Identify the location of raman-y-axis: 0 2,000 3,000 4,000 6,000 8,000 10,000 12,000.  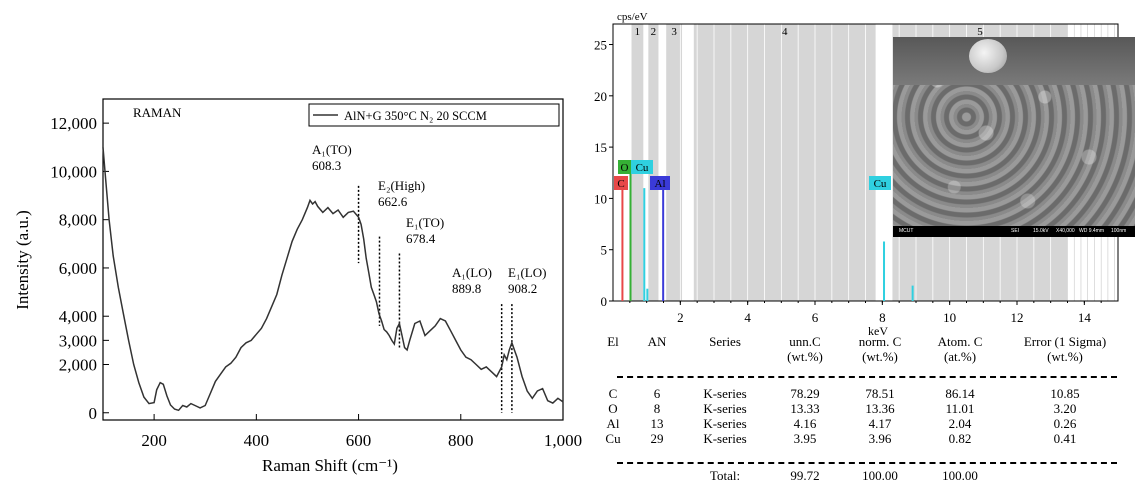
(79, 268).